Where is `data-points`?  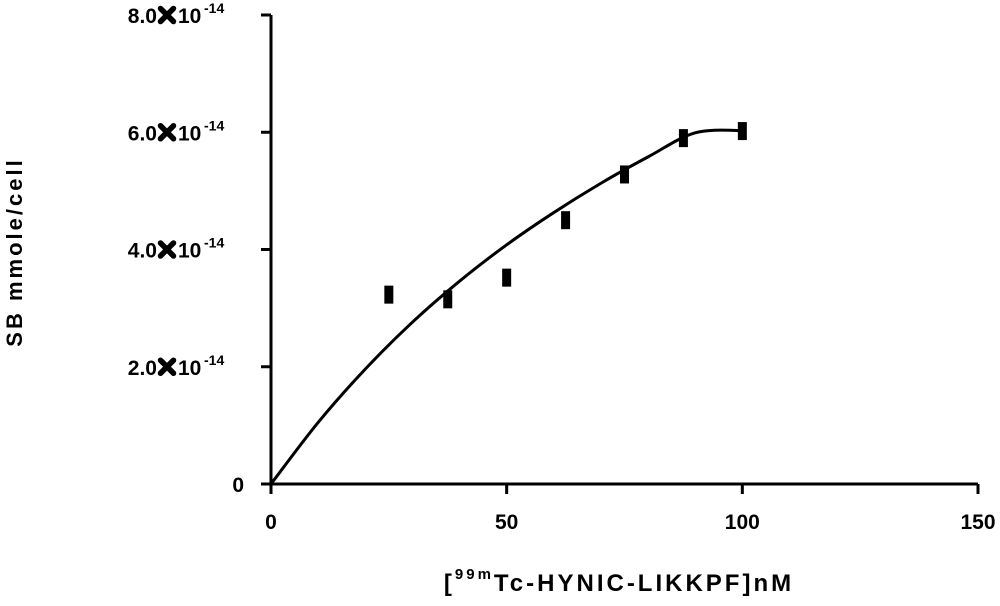 data-points is located at coordinates (565, 215).